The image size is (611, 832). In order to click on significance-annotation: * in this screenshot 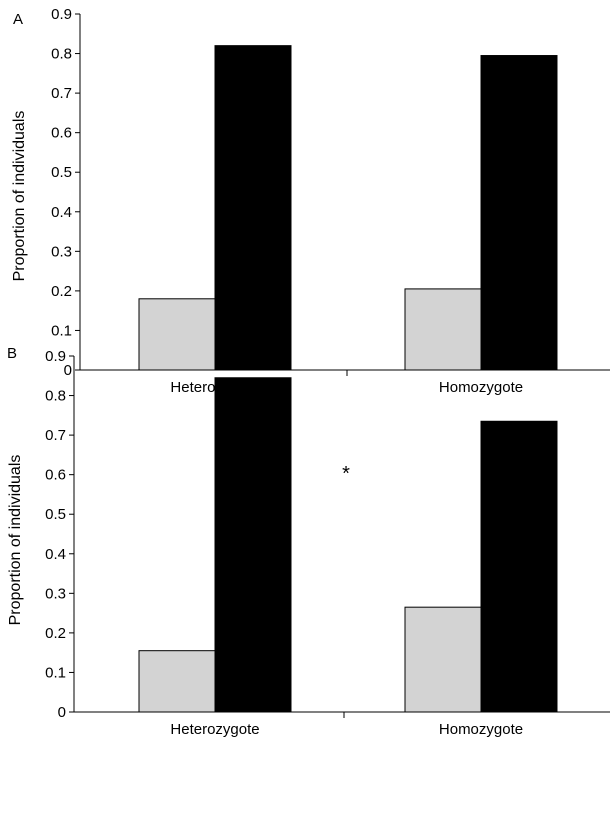, I will do `click(346, 474)`.